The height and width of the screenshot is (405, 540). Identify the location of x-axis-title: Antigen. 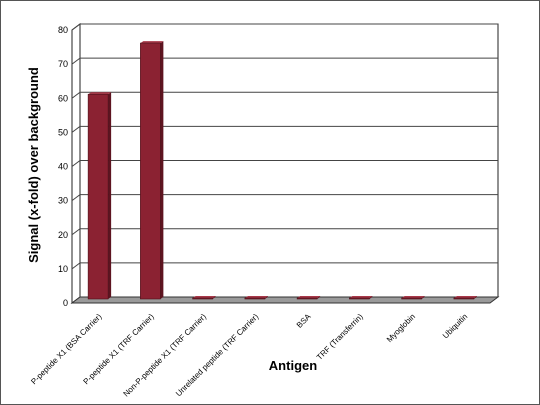
(293, 365).